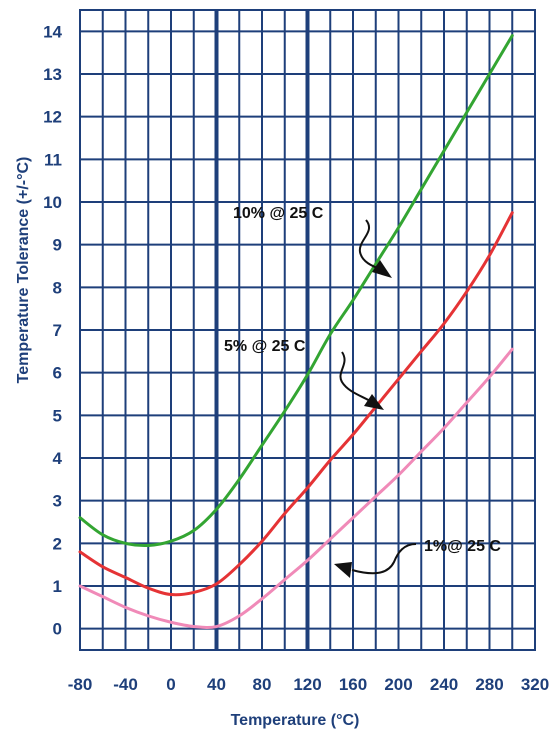 This screenshot has height=735, width=557. Describe the element at coordinates (398, 684) in the screenshot. I see `x-tick-label: 200` at that location.